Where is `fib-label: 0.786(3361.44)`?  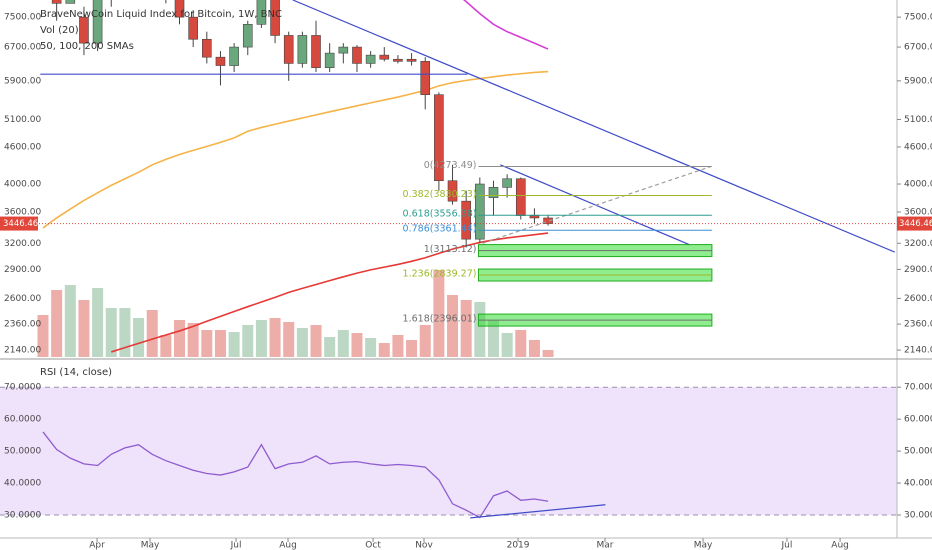 fib-label: 0.786(3361.44) is located at coordinates (440, 229).